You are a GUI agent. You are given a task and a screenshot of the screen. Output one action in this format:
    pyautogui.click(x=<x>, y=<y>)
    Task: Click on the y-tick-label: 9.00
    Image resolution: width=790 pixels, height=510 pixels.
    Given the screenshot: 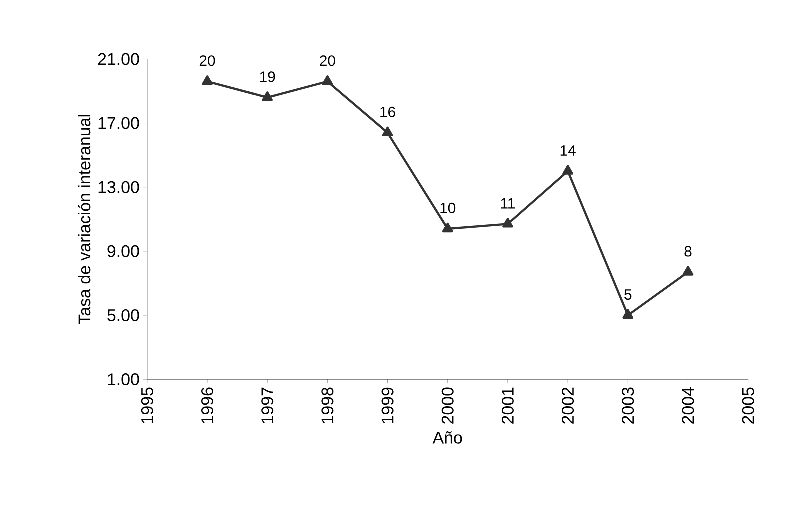 What is the action you would take?
    pyautogui.click(x=124, y=251)
    